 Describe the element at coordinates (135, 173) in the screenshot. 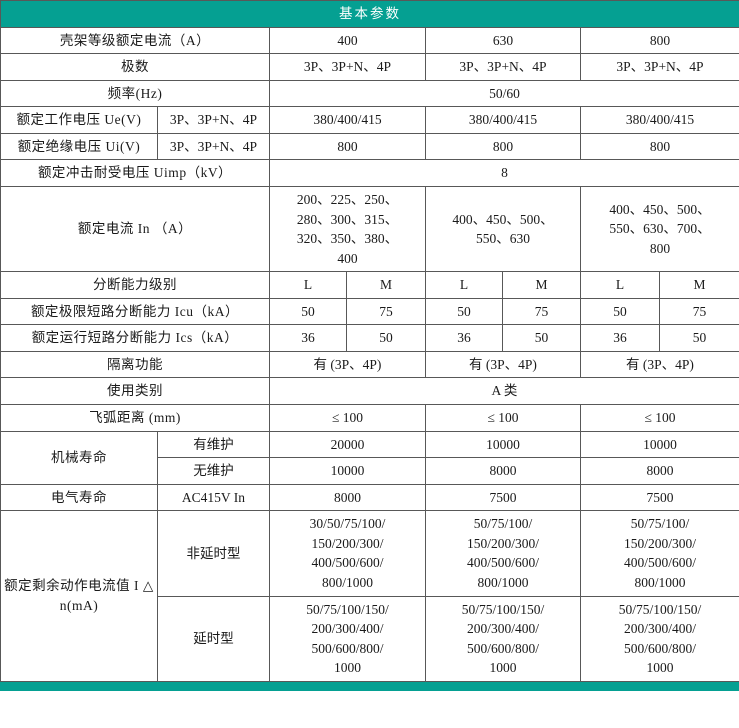

I see `row-label-impulse-voltage: 额定冲击耐受电压 Uimp（kV）` at that location.